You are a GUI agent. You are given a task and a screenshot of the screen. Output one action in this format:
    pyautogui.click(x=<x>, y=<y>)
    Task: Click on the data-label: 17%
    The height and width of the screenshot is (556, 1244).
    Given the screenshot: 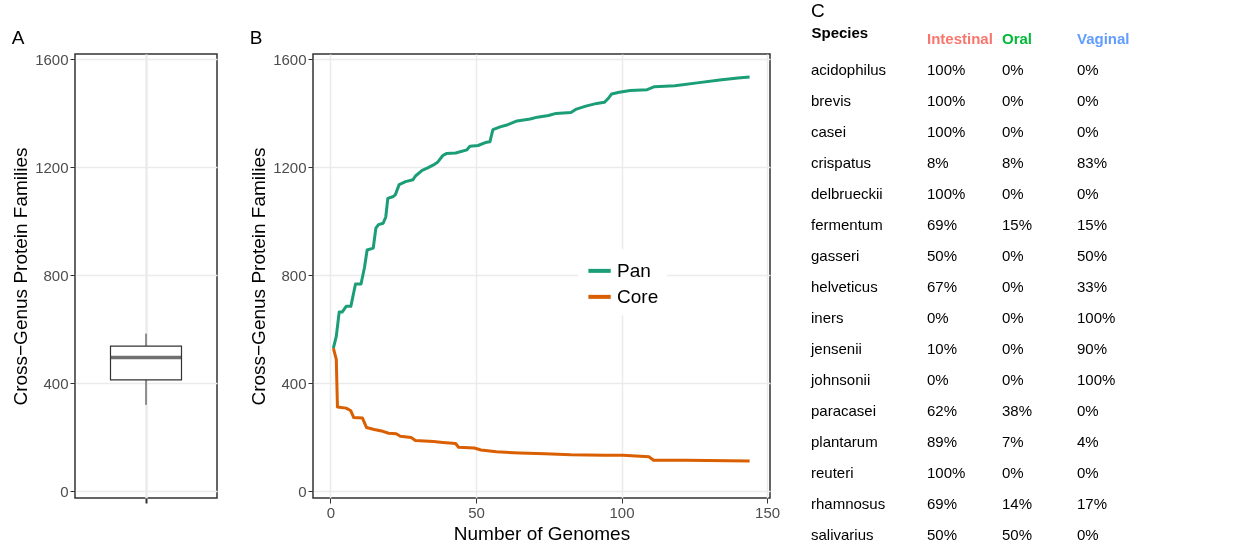 What is the action you would take?
    pyautogui.click(x=1092, y=503)
    